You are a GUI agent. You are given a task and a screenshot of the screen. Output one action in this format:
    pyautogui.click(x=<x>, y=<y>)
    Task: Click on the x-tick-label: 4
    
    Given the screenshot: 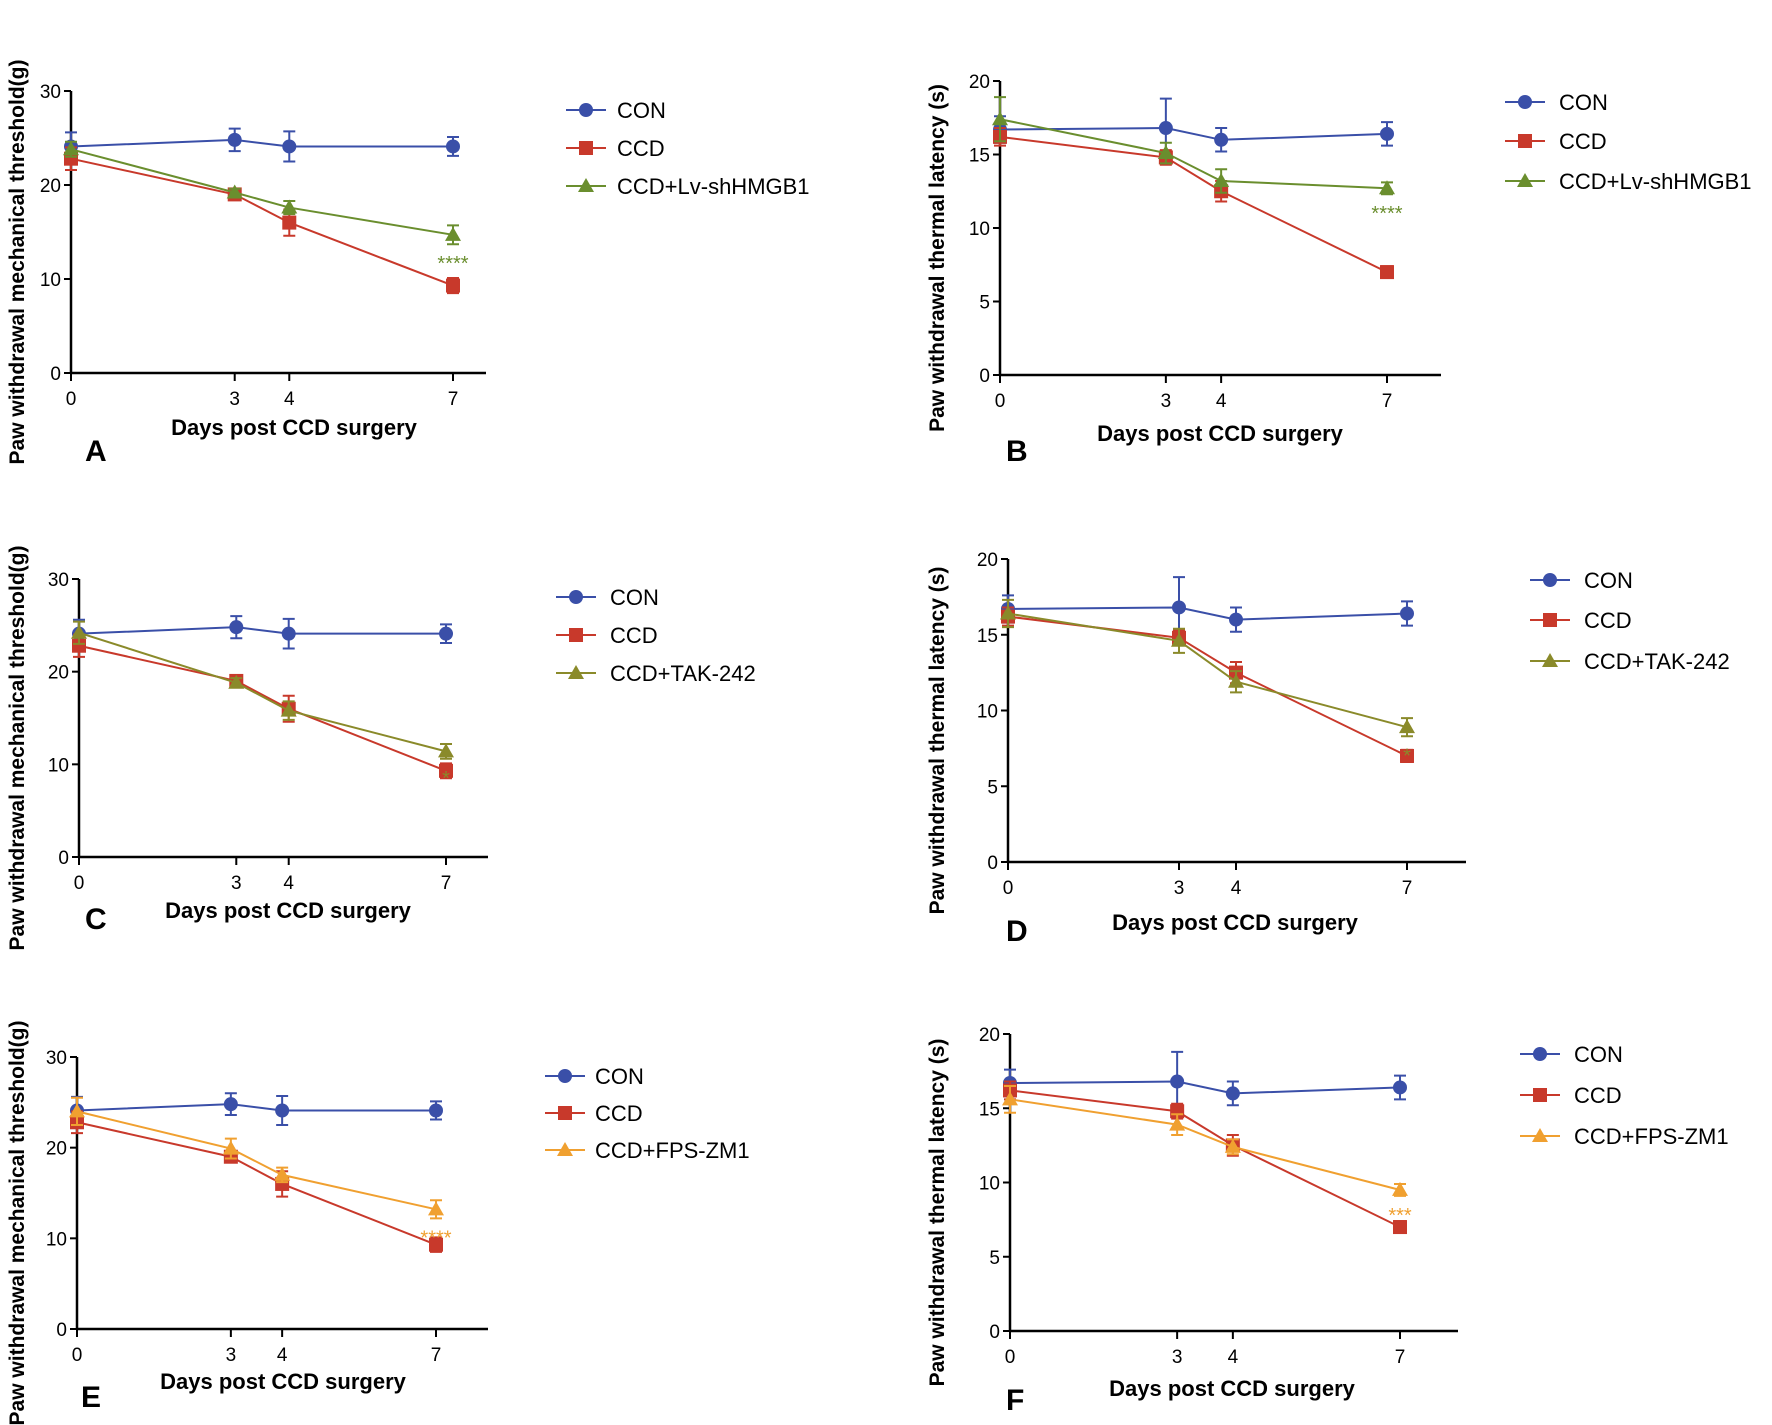 What is the action you would take?
    pyautogui.click(x=288, y=883)
    